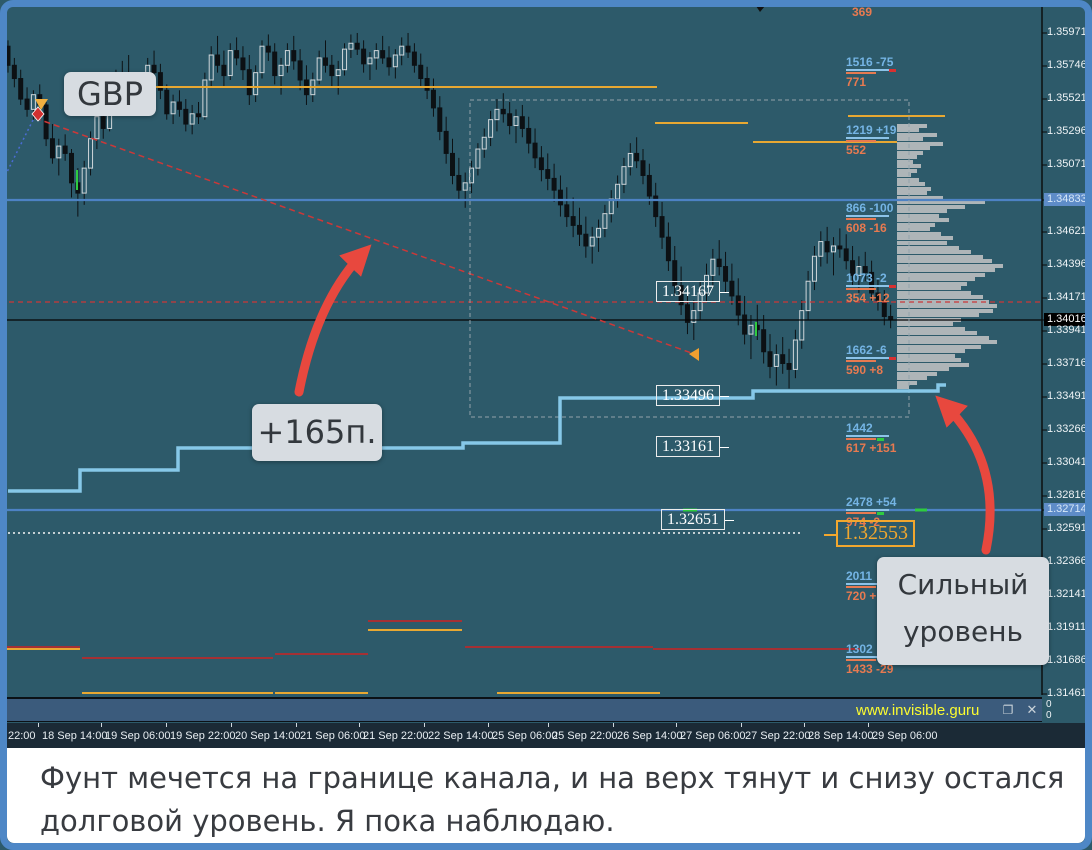 The height and width of the screenshot is (850, 1092). I want to click on time-axis-label: 29 Sep 06:00, so click(905, 736).